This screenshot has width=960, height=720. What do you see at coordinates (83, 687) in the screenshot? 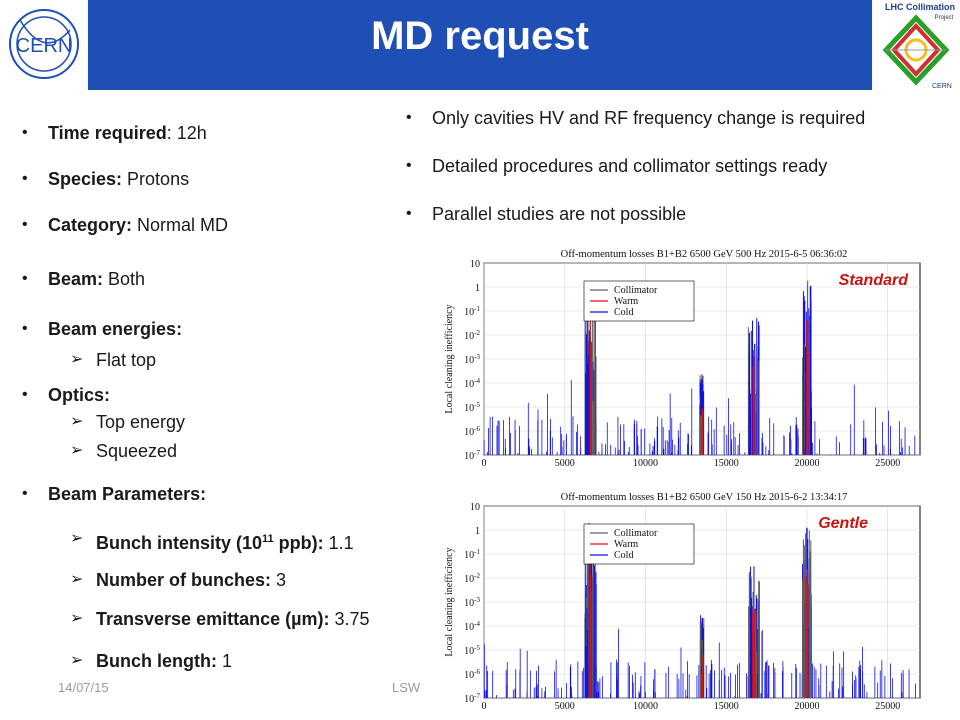
I see `footer-date: 14/07/15` at bounding box center [83, 687].